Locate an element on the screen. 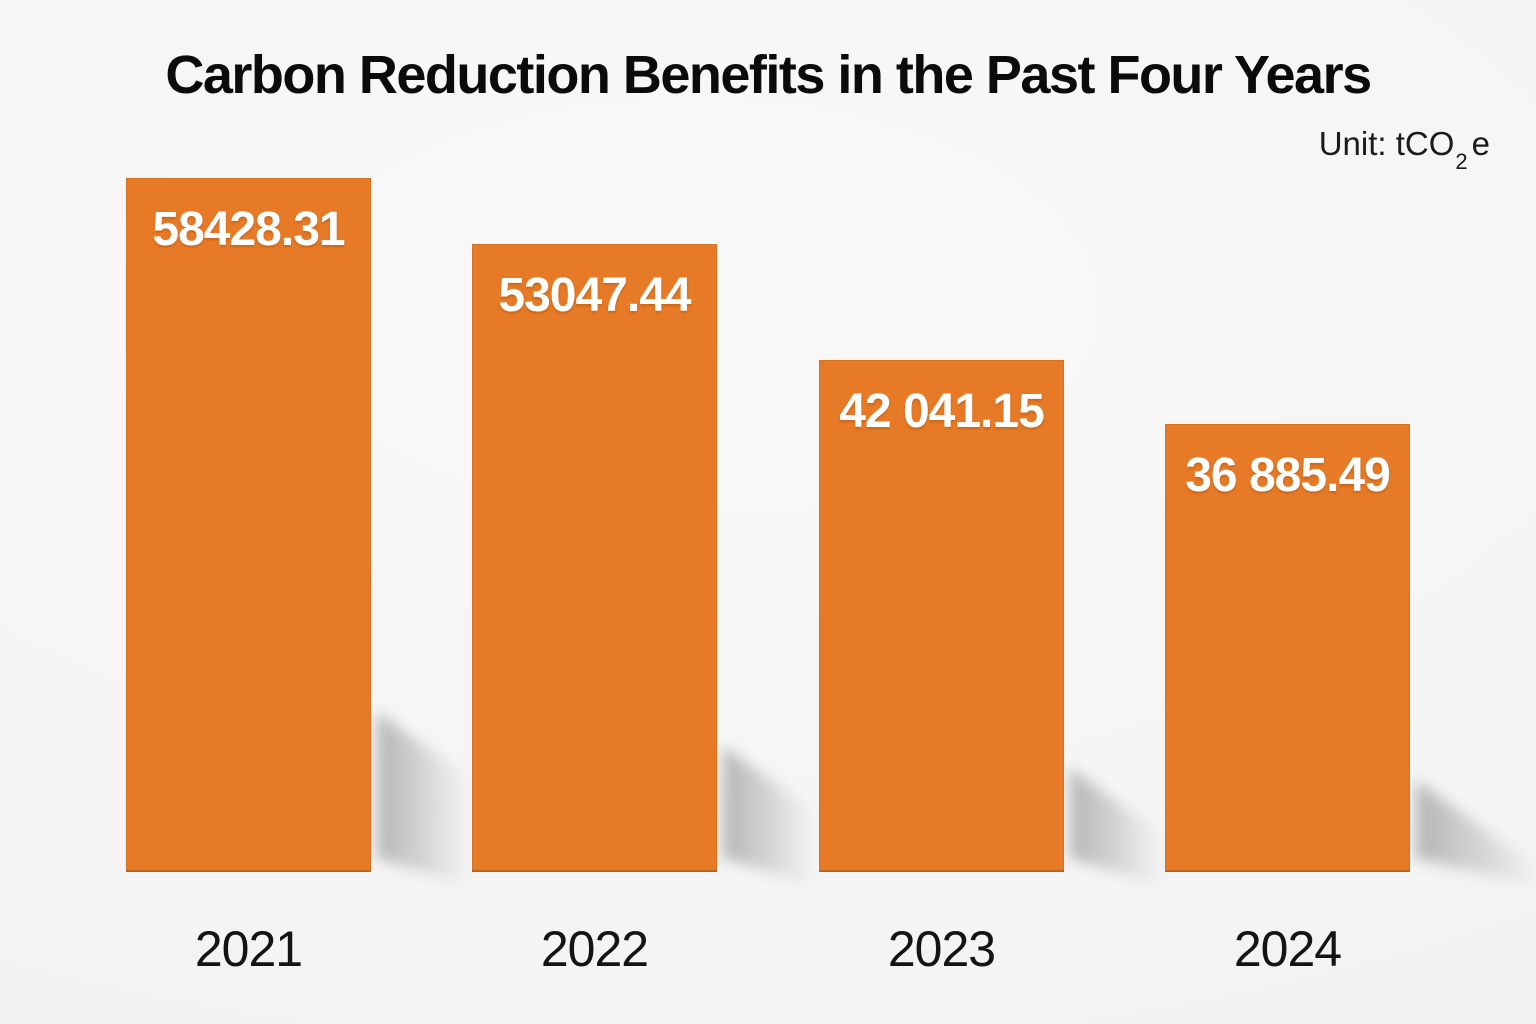  x-axis-label-2022: 2022 is located at coordinates (594, 949).